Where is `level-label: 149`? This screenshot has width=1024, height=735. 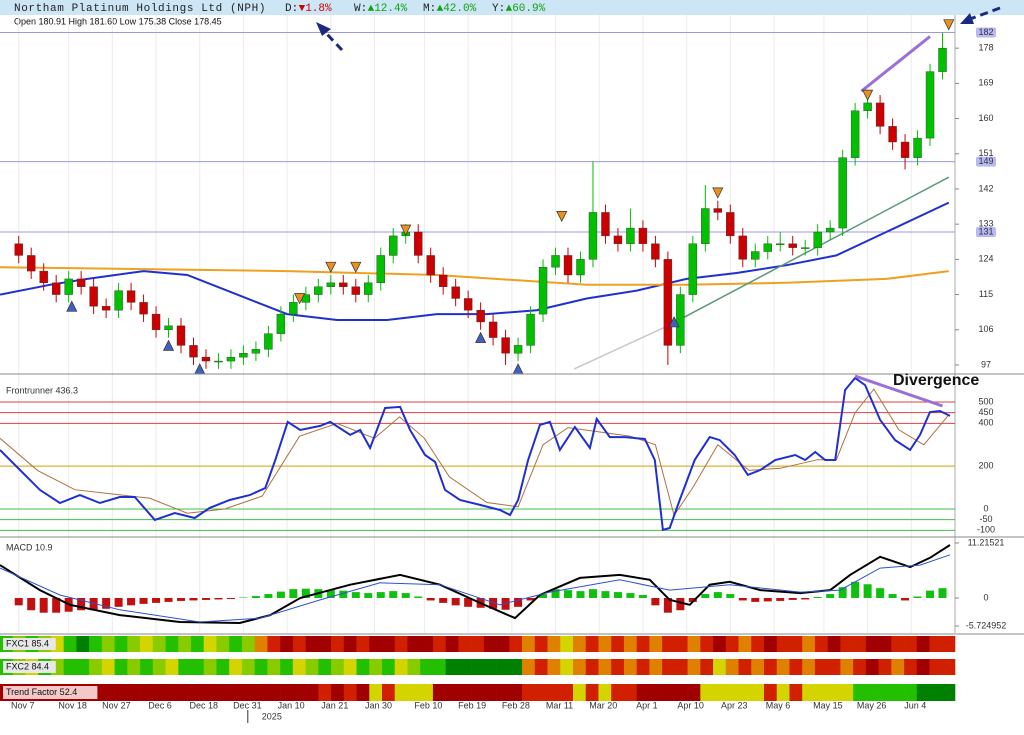 level-label: 149 is located at coordinates (985, 161).